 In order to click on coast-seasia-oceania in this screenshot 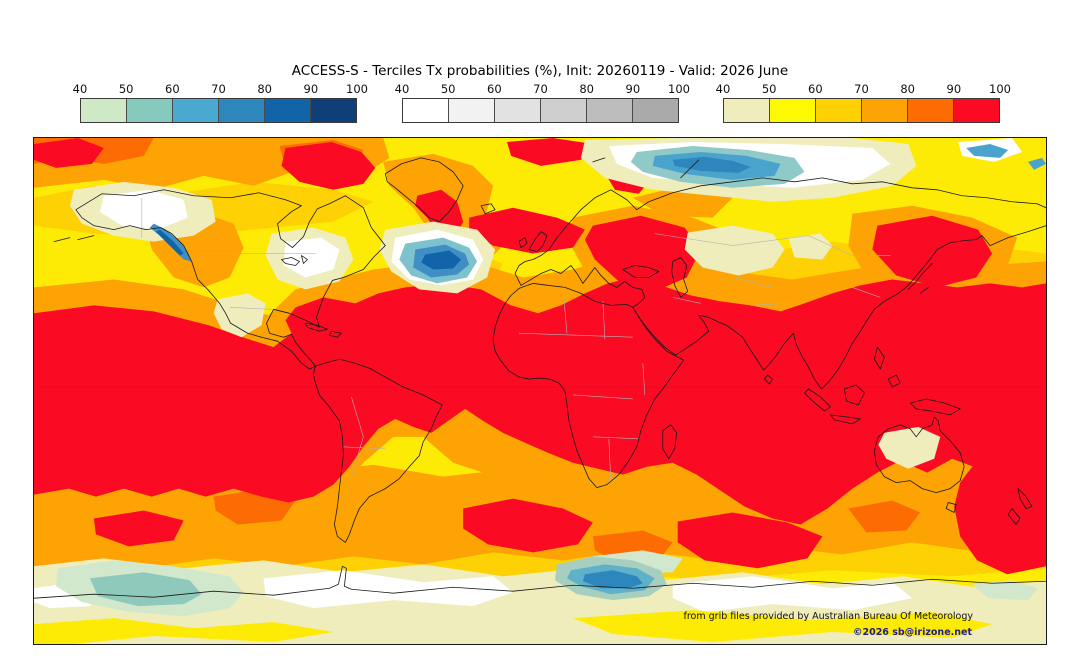, I will do `click(847, 394)`.